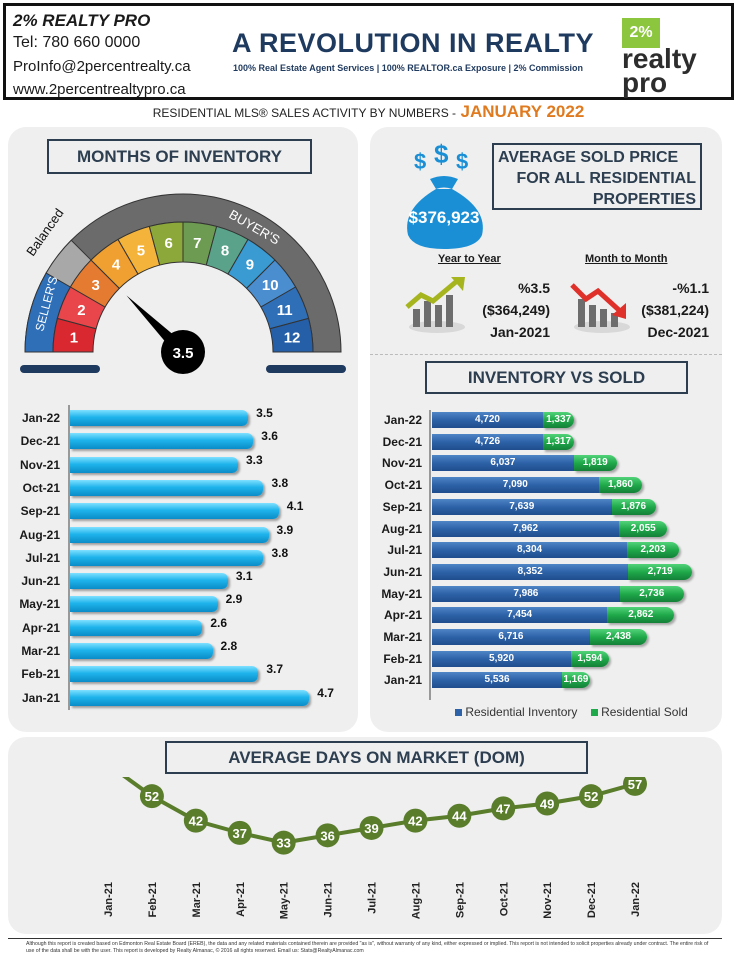 This screenshot has height=960, width=737. Describe the element at coordinates (197, 243) in the screenshot. I see `gauge-tick-label: 7` at that location.